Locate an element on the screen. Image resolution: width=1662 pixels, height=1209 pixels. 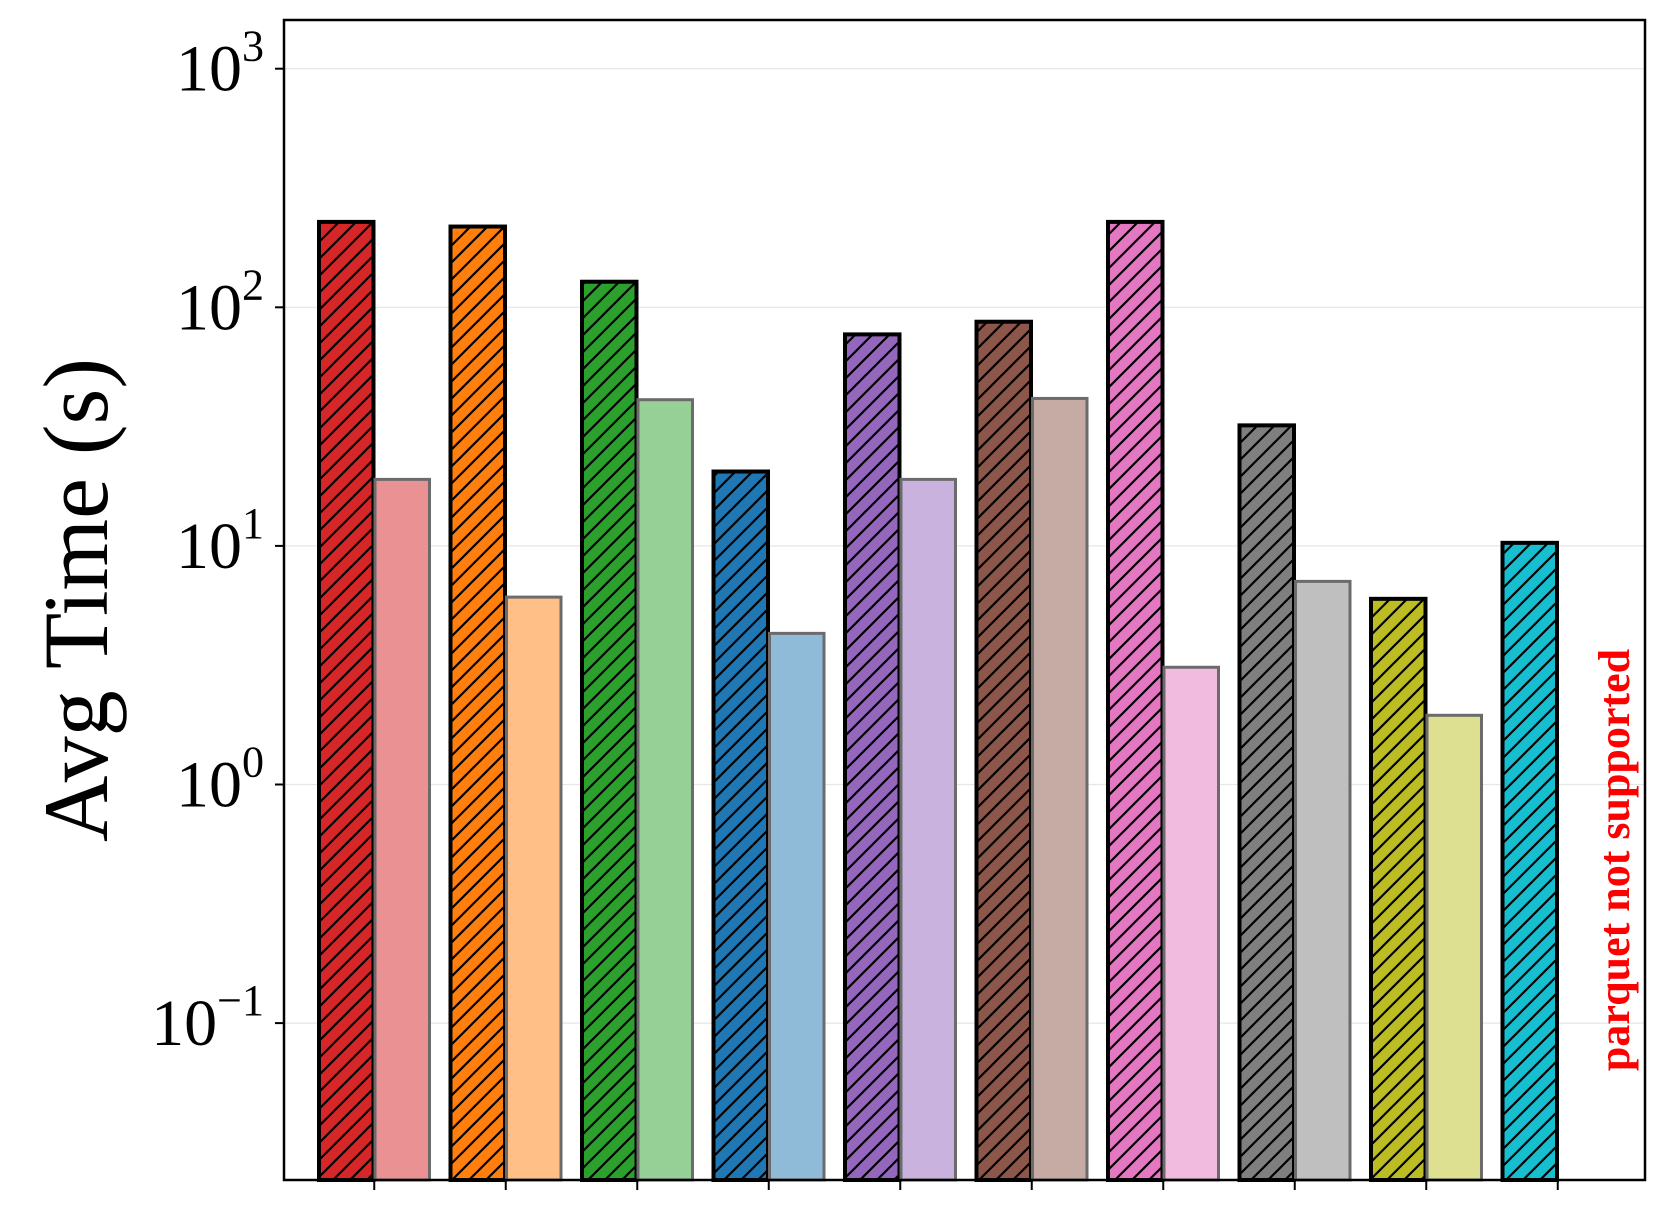
y-tick-label: 10⁰ is located at coordinates (220, 780).